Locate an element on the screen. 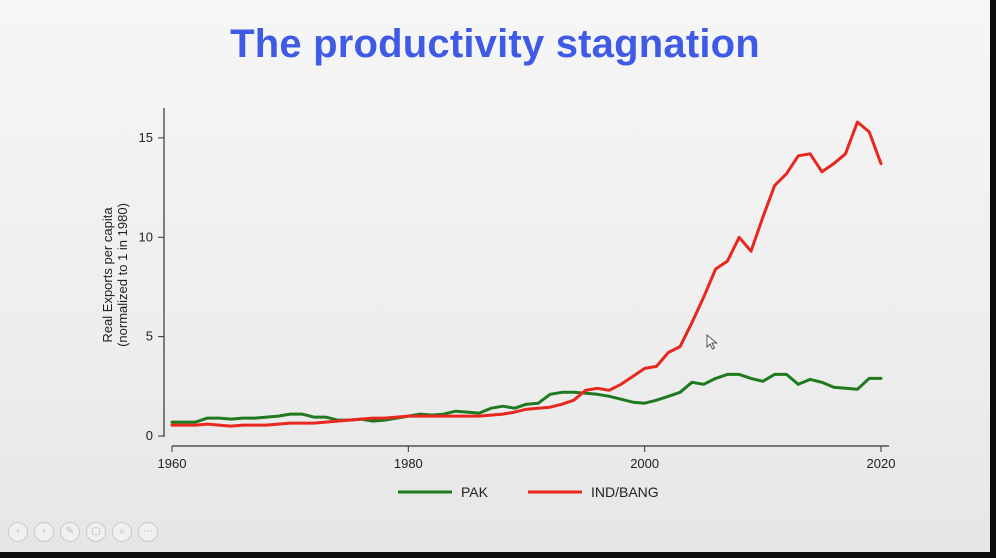 The image size is (996, 558). forward-icon: › is located at coordinates (44, 532).